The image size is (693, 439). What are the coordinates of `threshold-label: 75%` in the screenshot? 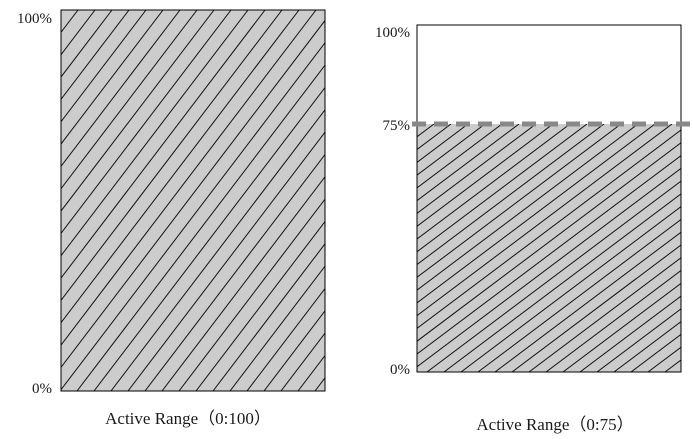 It's located at (397, 126).